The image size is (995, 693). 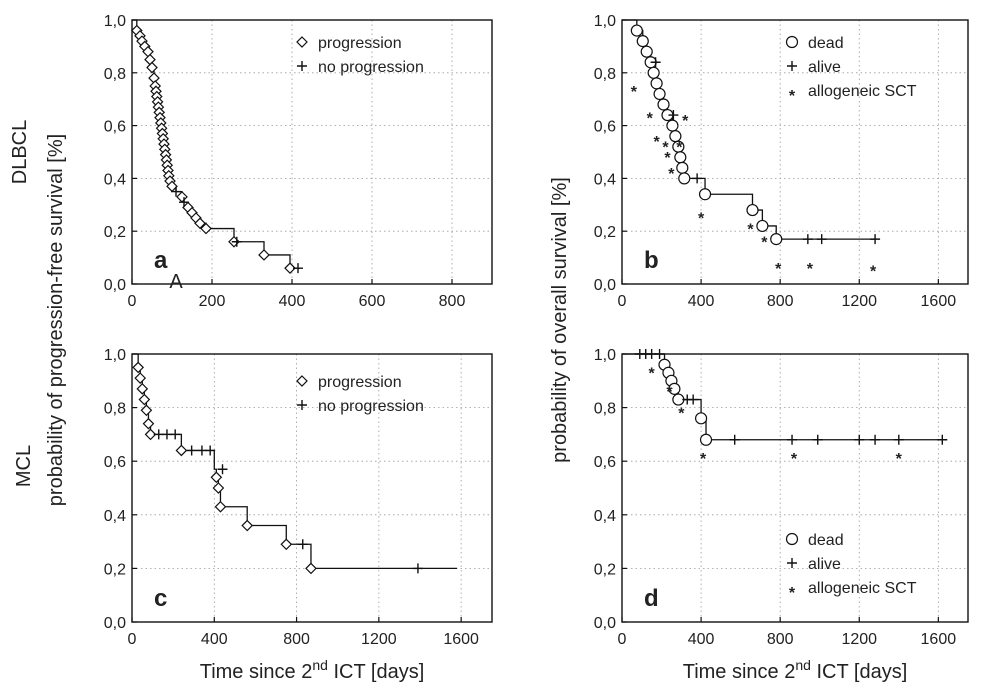 What do you see at coordinates (651, 260) in the screenshot?
I see `panel-letter: b` at bounding box center [651, 260].